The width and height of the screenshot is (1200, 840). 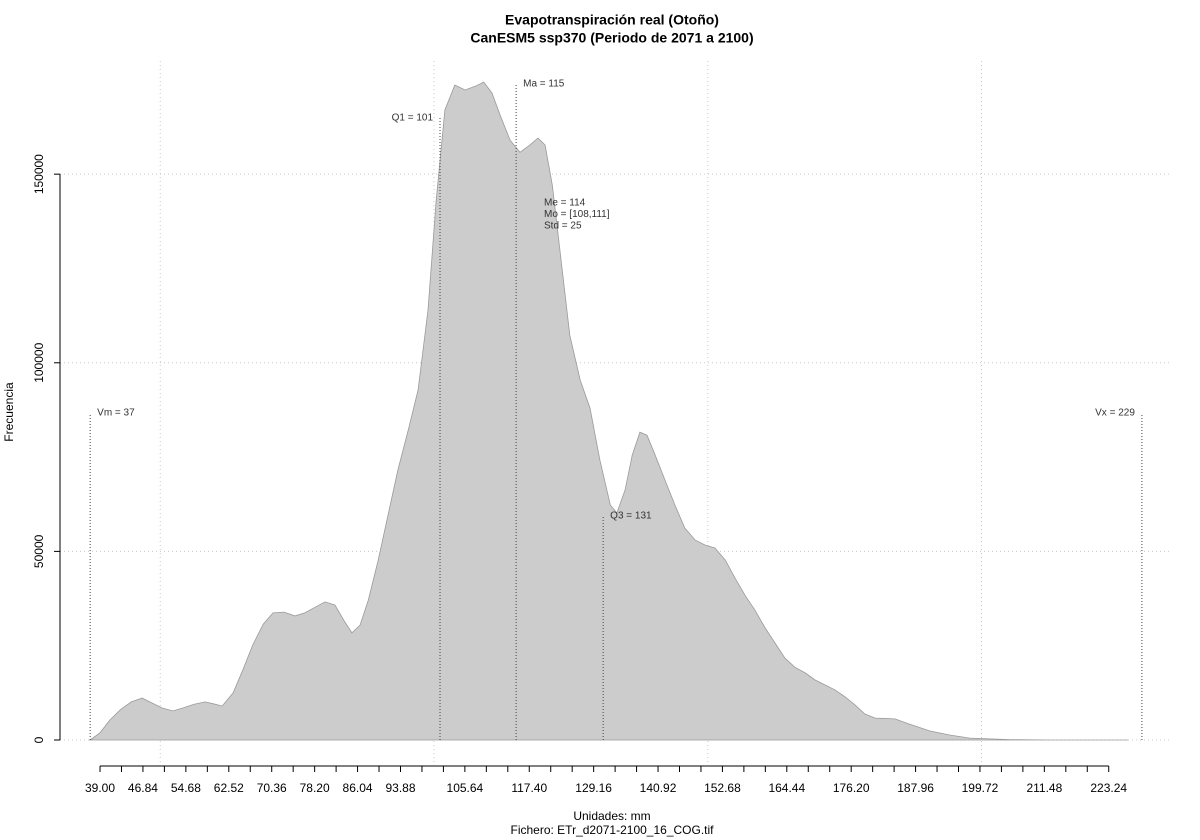 What do you see at coordinates (658, 788) in the screenshot?
I see `x-tick-label: 140.92` at bounding box center [658, 788].